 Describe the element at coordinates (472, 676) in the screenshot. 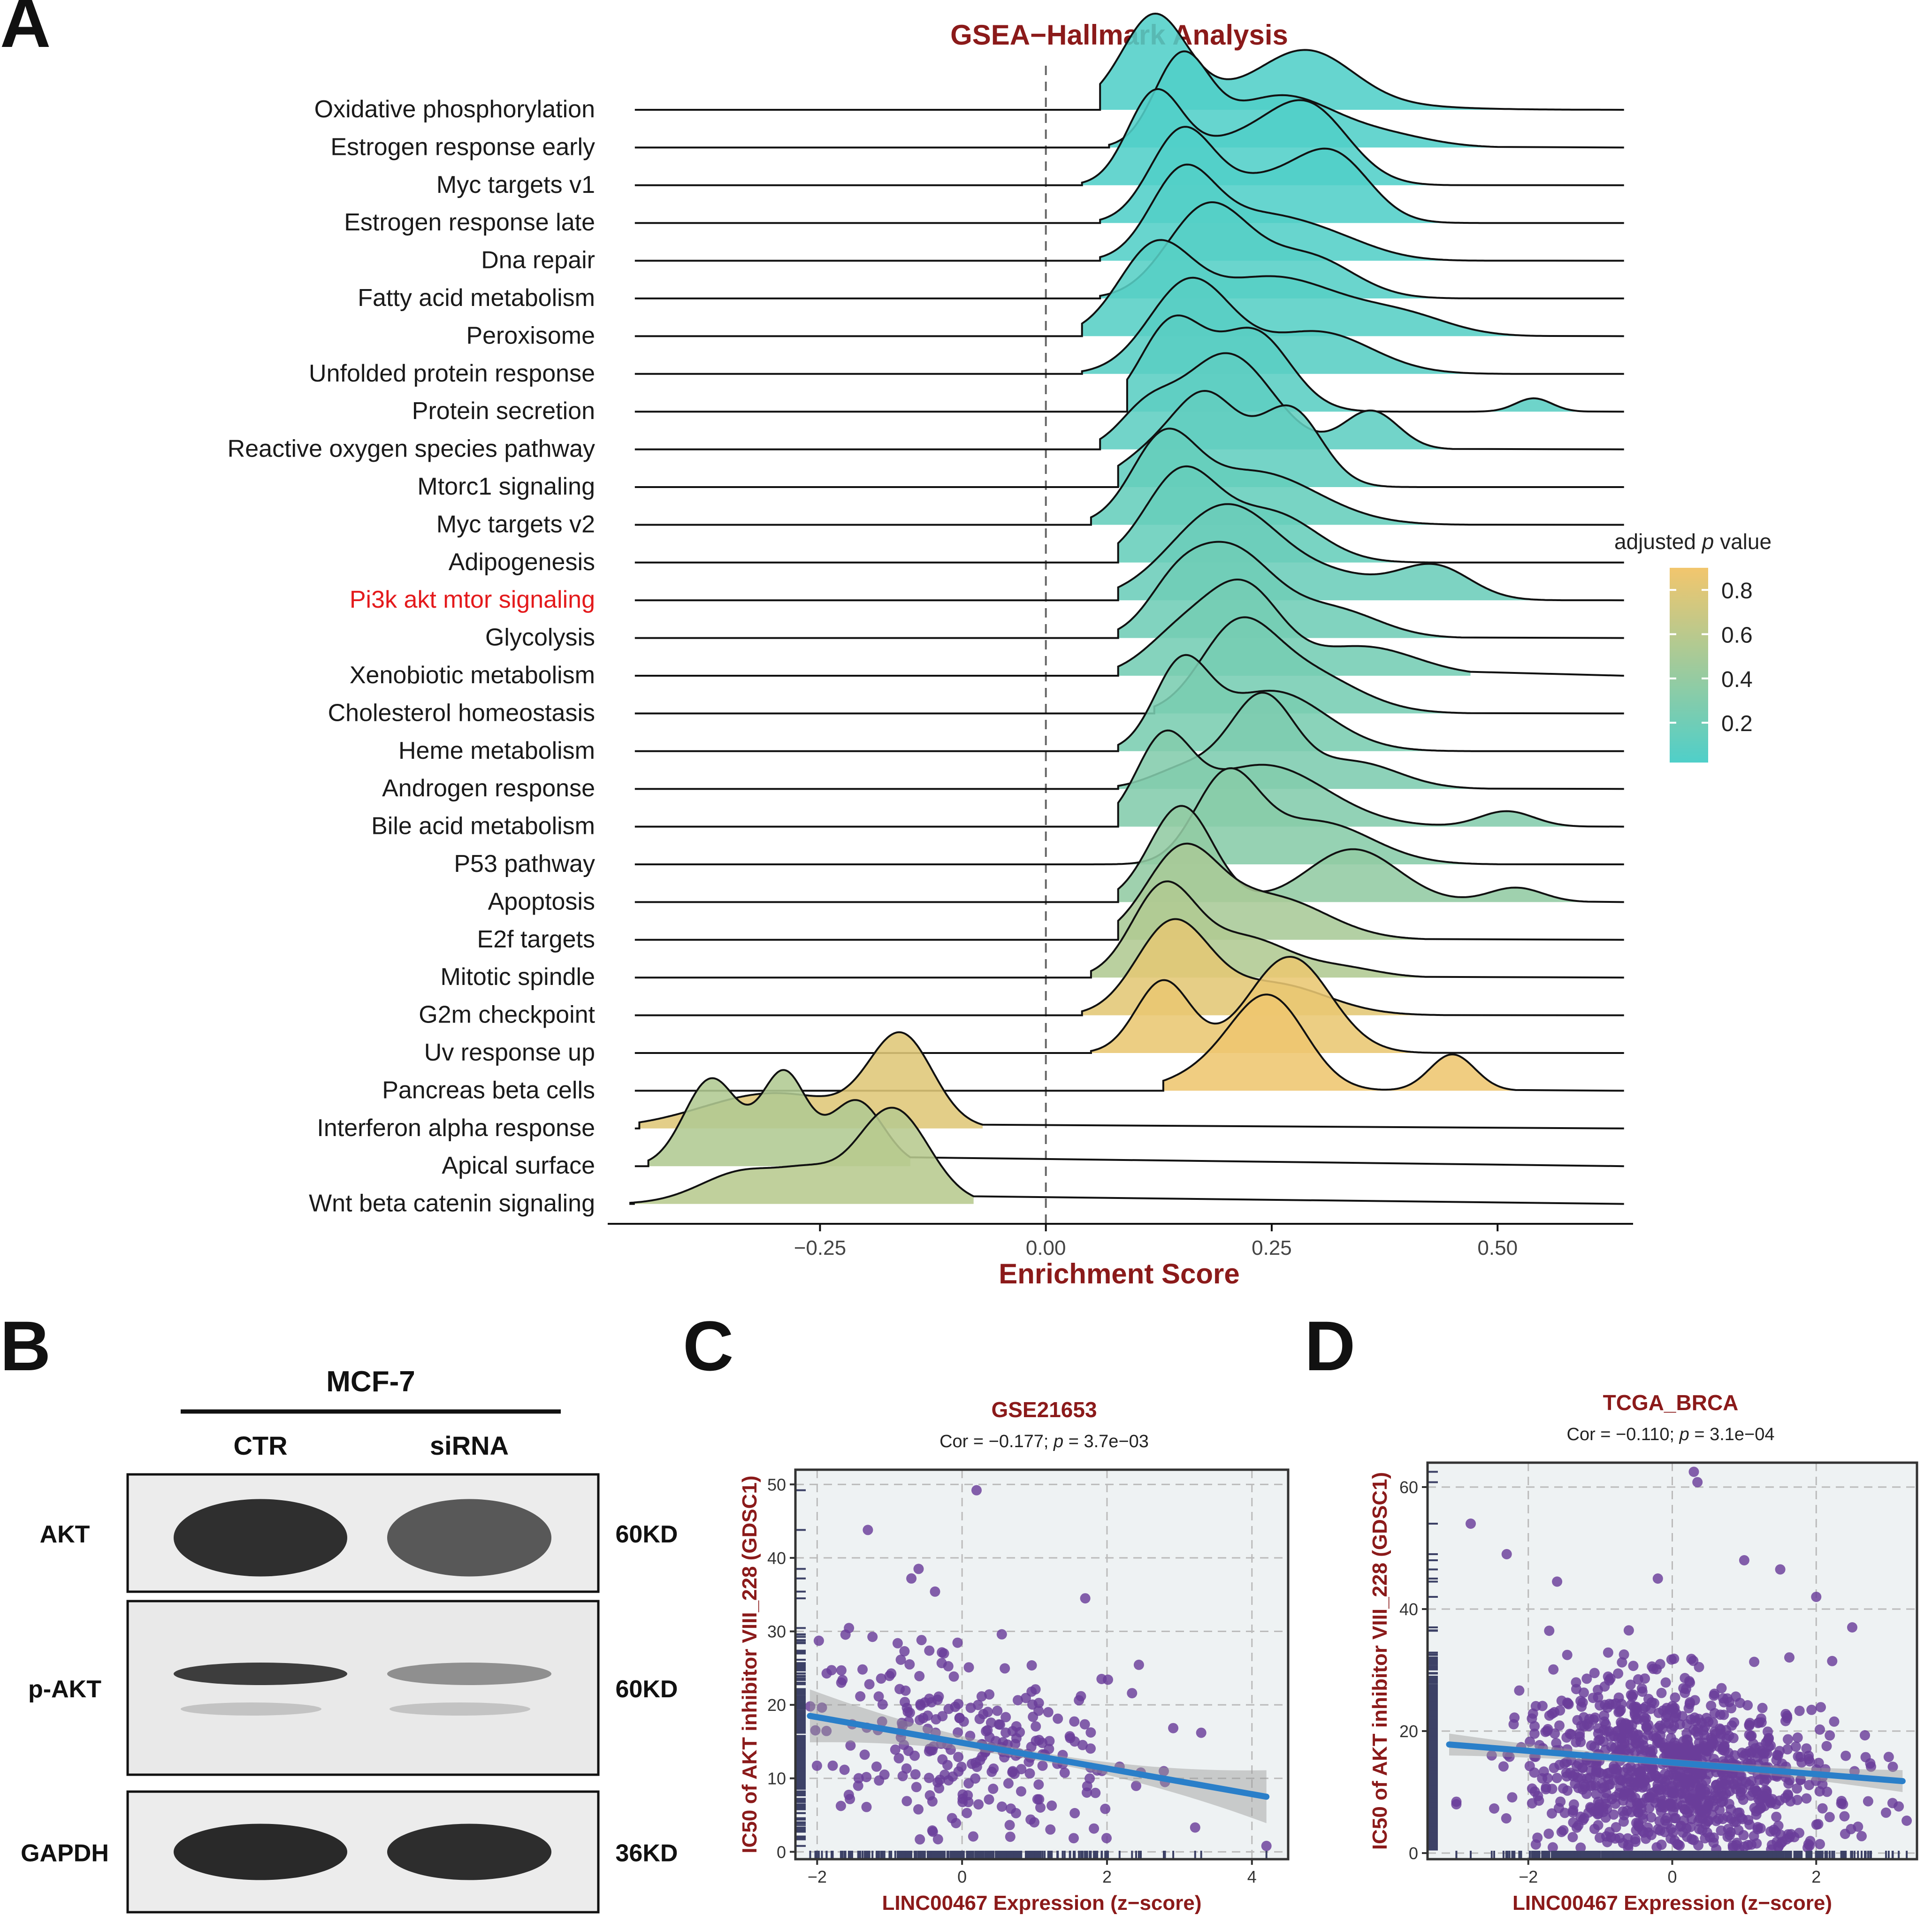

I see `ridge-label: Xenobiotic metabolism` at that location.